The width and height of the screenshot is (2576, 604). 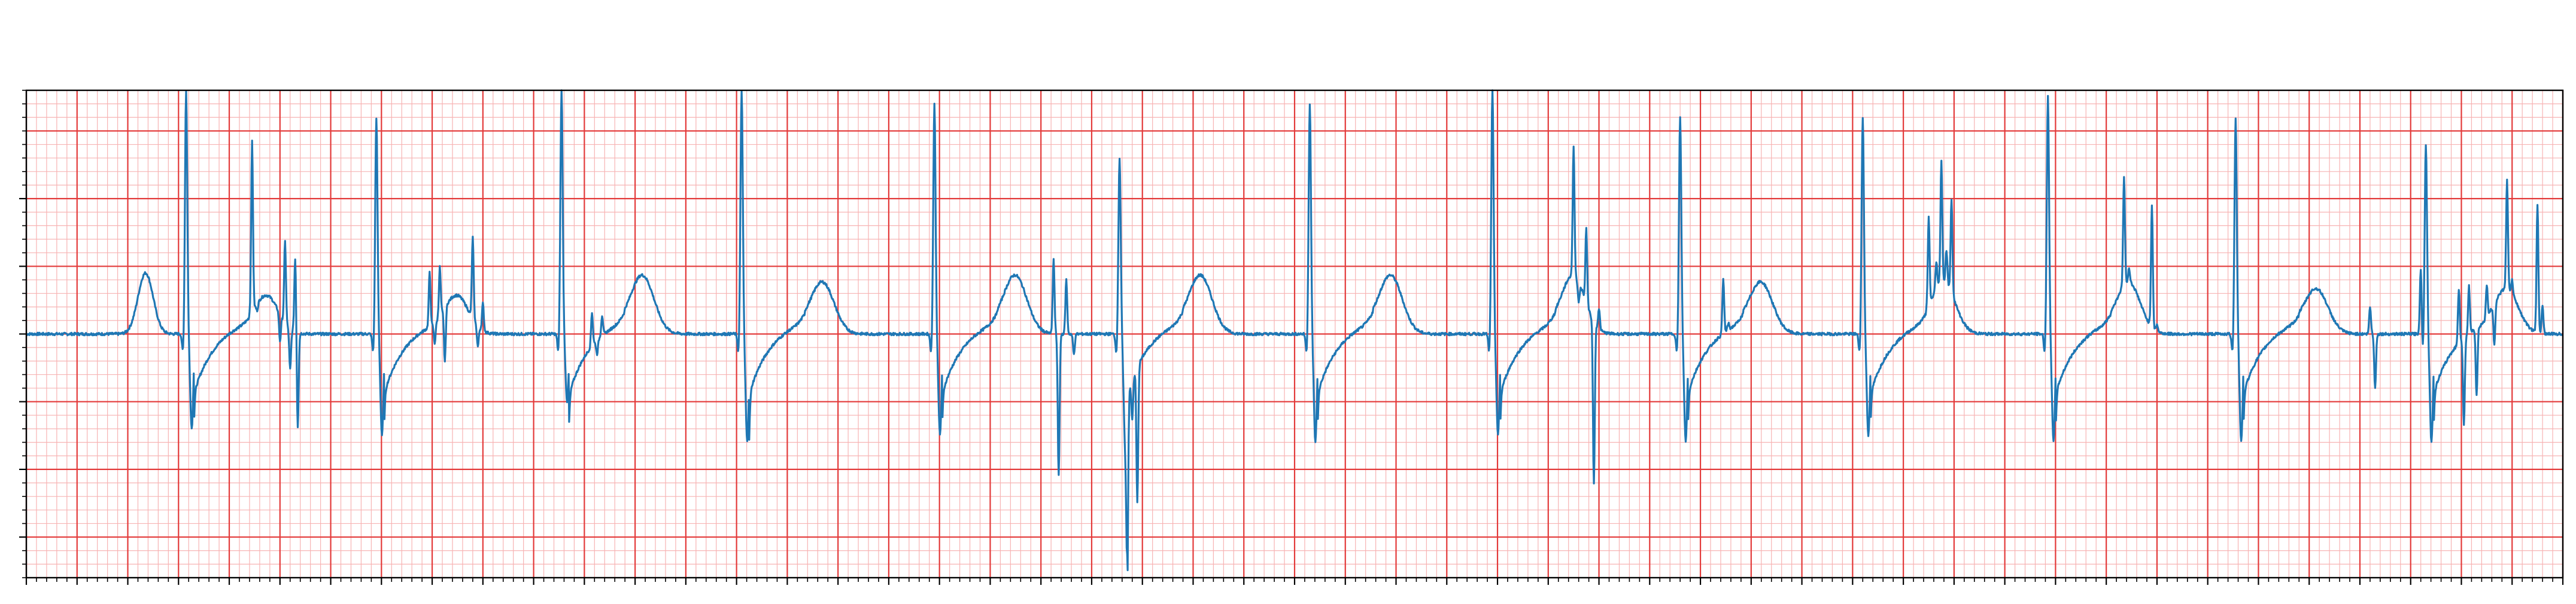 I want to click on y-axis-ticks, so click(x=22, y=334).